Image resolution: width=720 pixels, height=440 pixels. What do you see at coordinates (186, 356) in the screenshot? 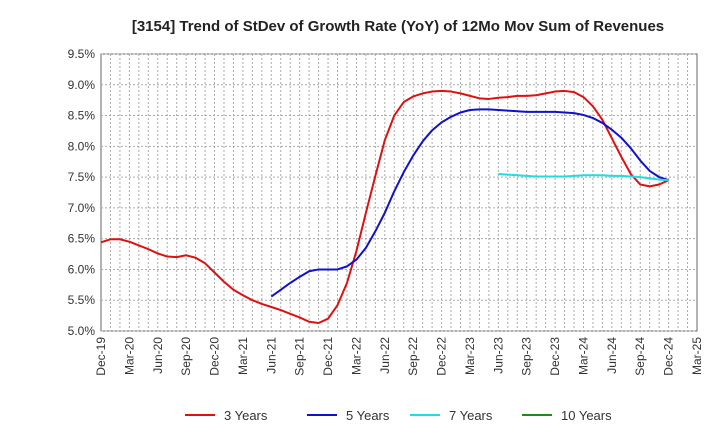
I see `x-tick-label: Sep-20` at bounding box center [186, 356].